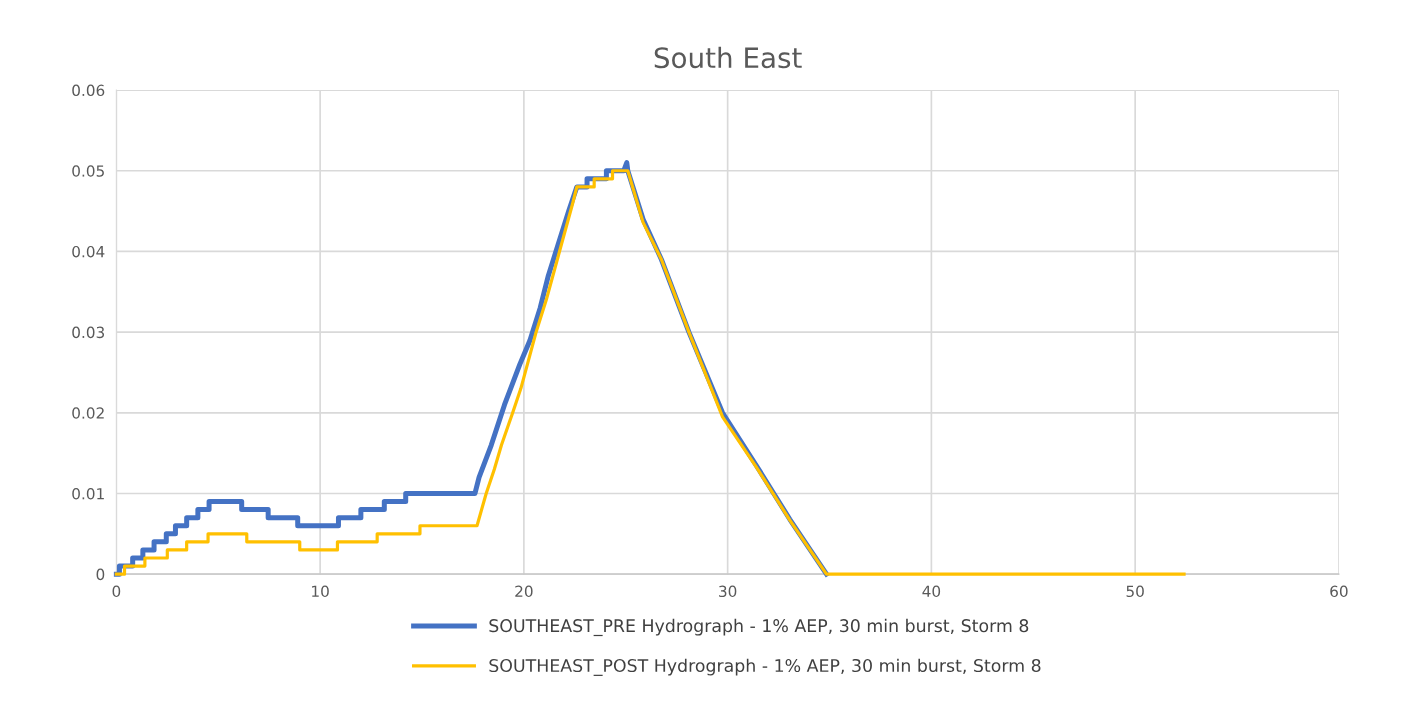  What do you see at coordinates (100, 574) in the screenshot?
I see `y-tick-label: 0` at bounding box center [100, 574].